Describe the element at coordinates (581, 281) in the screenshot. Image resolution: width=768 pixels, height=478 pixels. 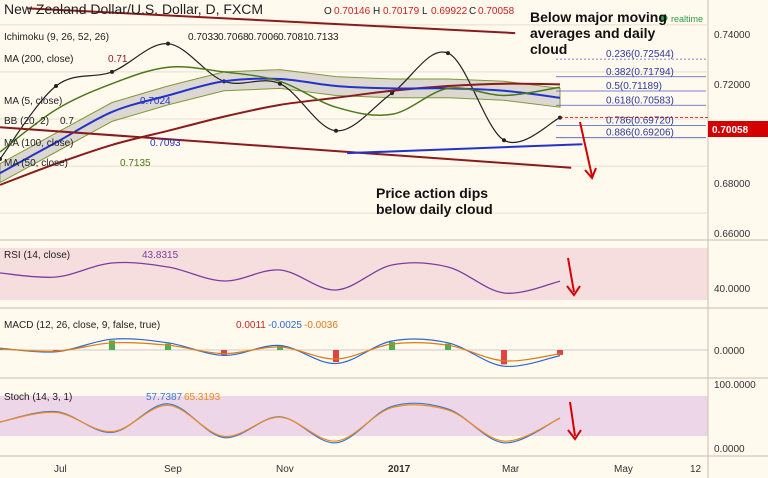
I see `down-arrows` at that location.